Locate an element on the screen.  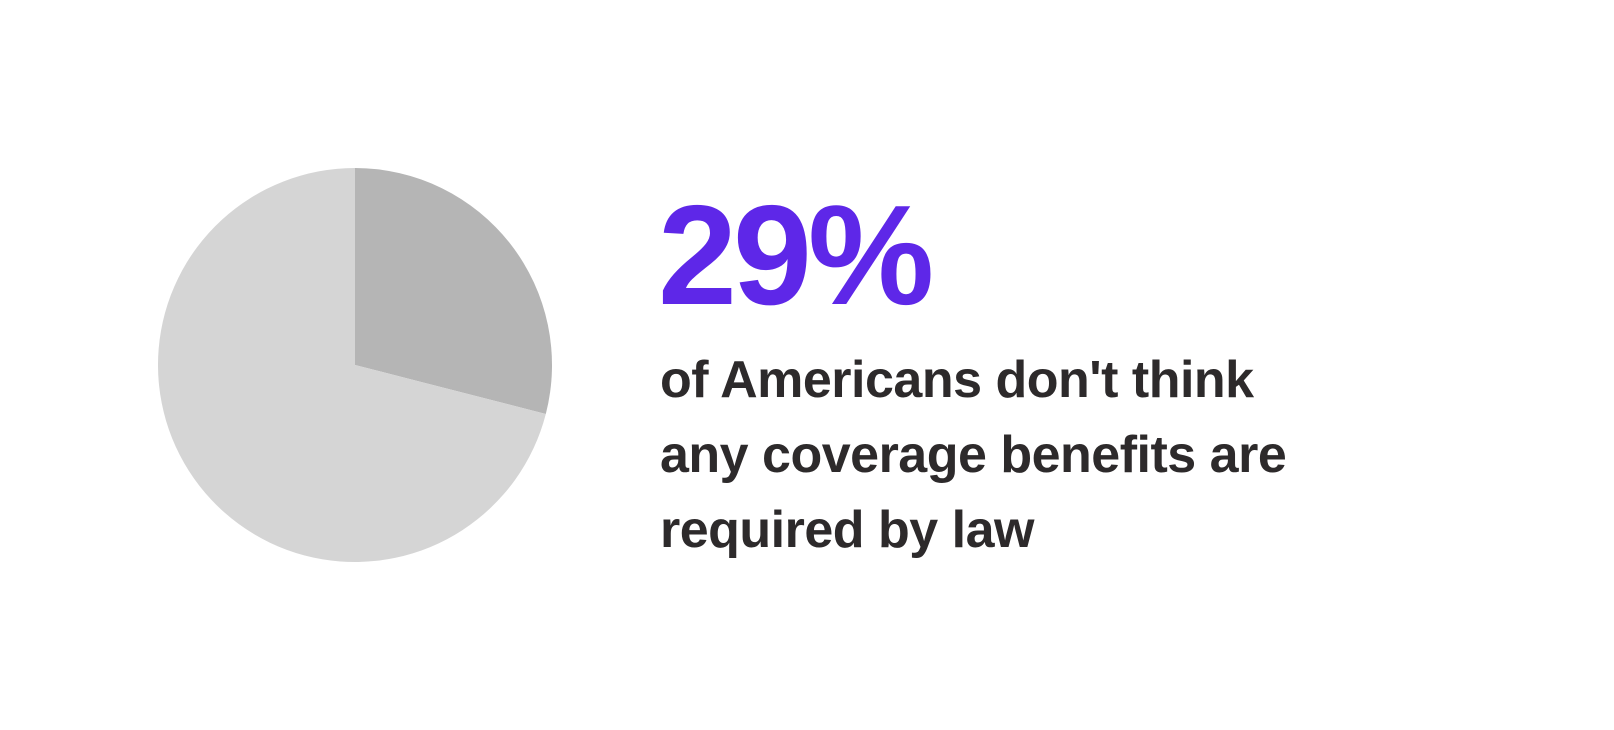
stat-description-line-2: any coverage benefits are is located at coordinates (973, 455).